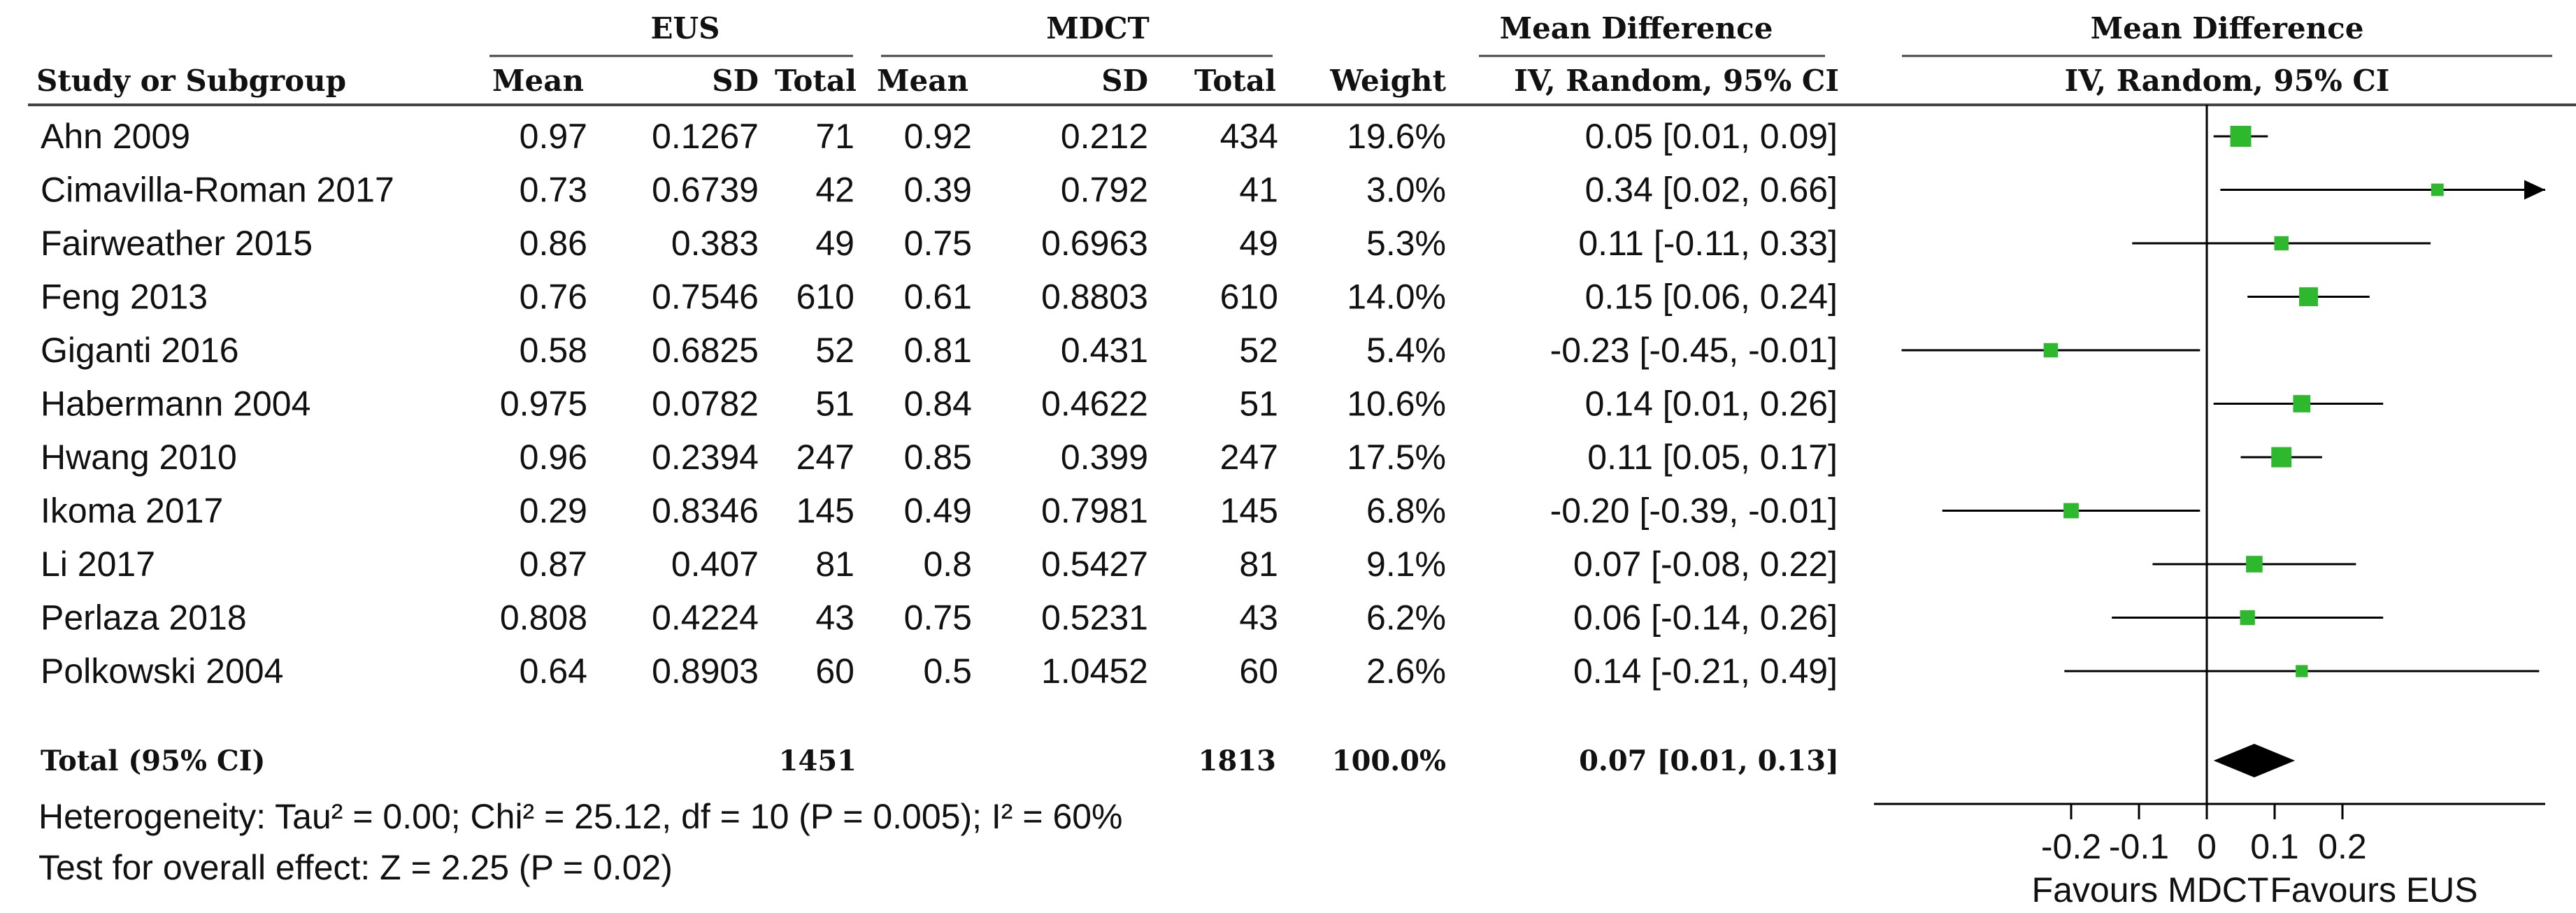 This screenshot has height=913, width=2576. Describe the element at coordinates (1406, 618) in the screenshot. I see `row-weight-cell: 6.2%` at that location.